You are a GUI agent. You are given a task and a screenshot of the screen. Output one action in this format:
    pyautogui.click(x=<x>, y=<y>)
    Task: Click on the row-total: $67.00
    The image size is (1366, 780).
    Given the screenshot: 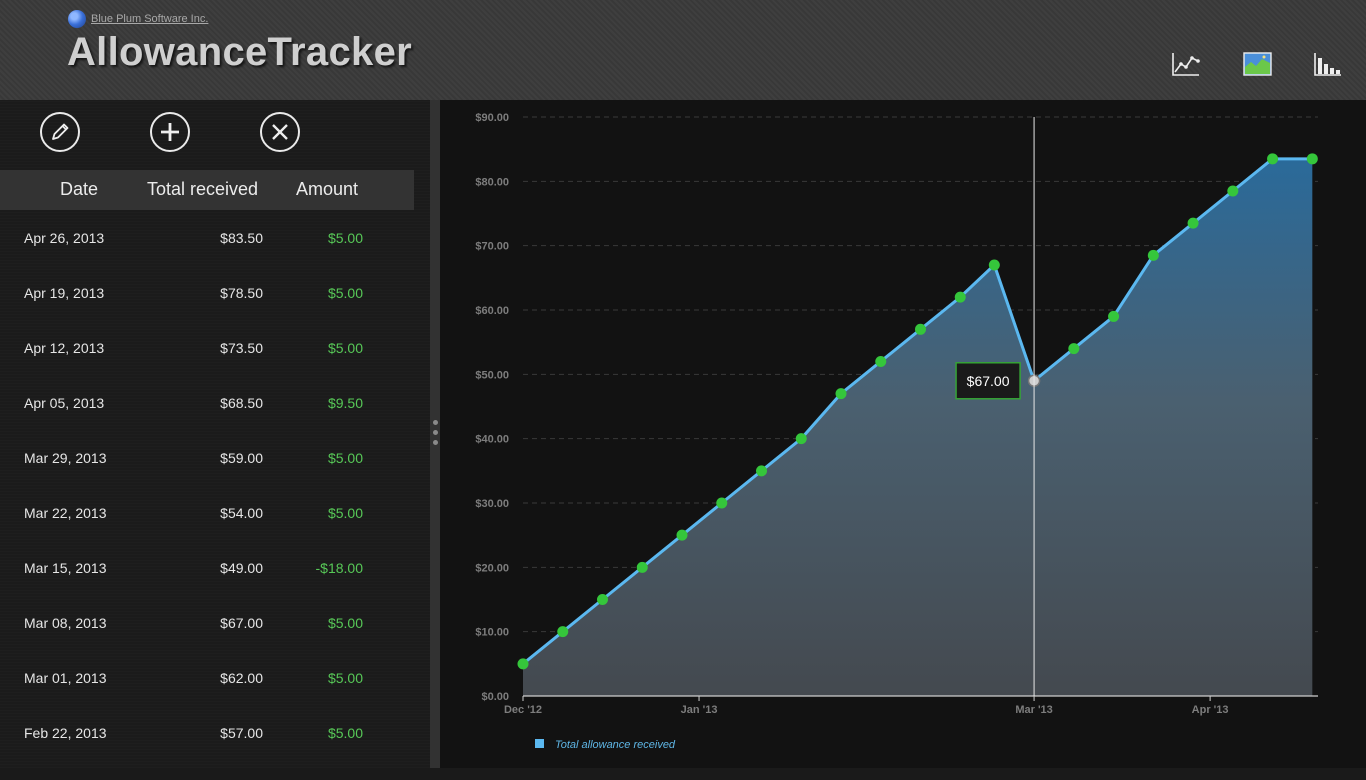 What is the action you would take?
    pyautogui.click(x=241, y=623)
    